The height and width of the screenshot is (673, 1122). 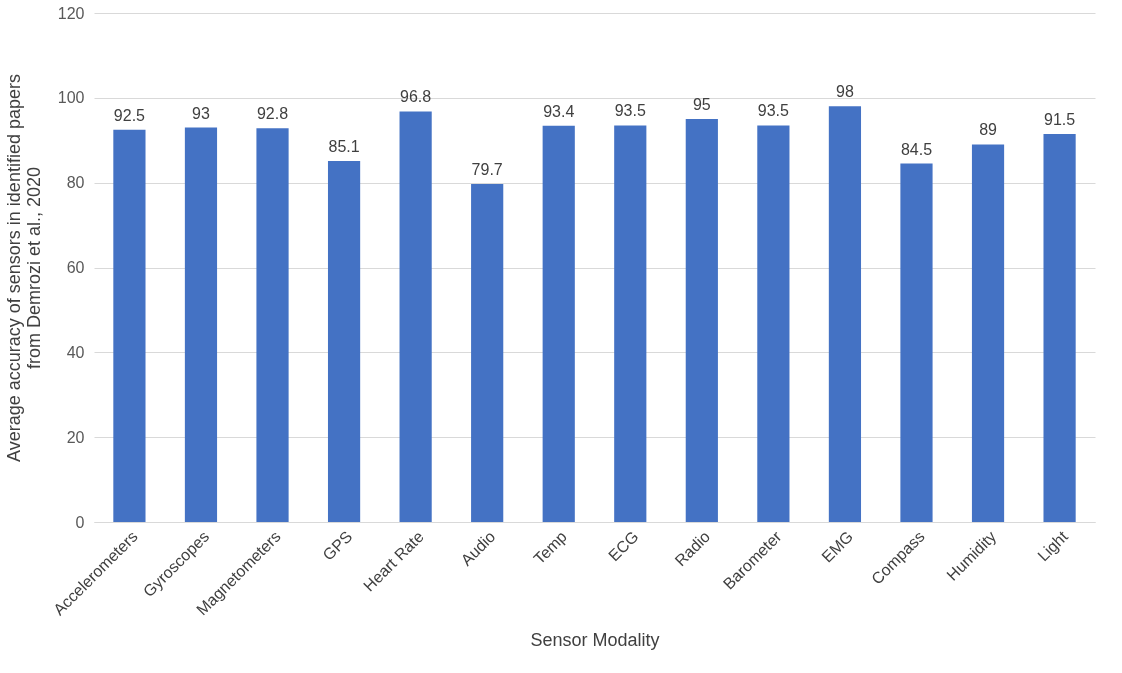 I want to click on x-tick-label: GPS, so click(x=337, y=545).